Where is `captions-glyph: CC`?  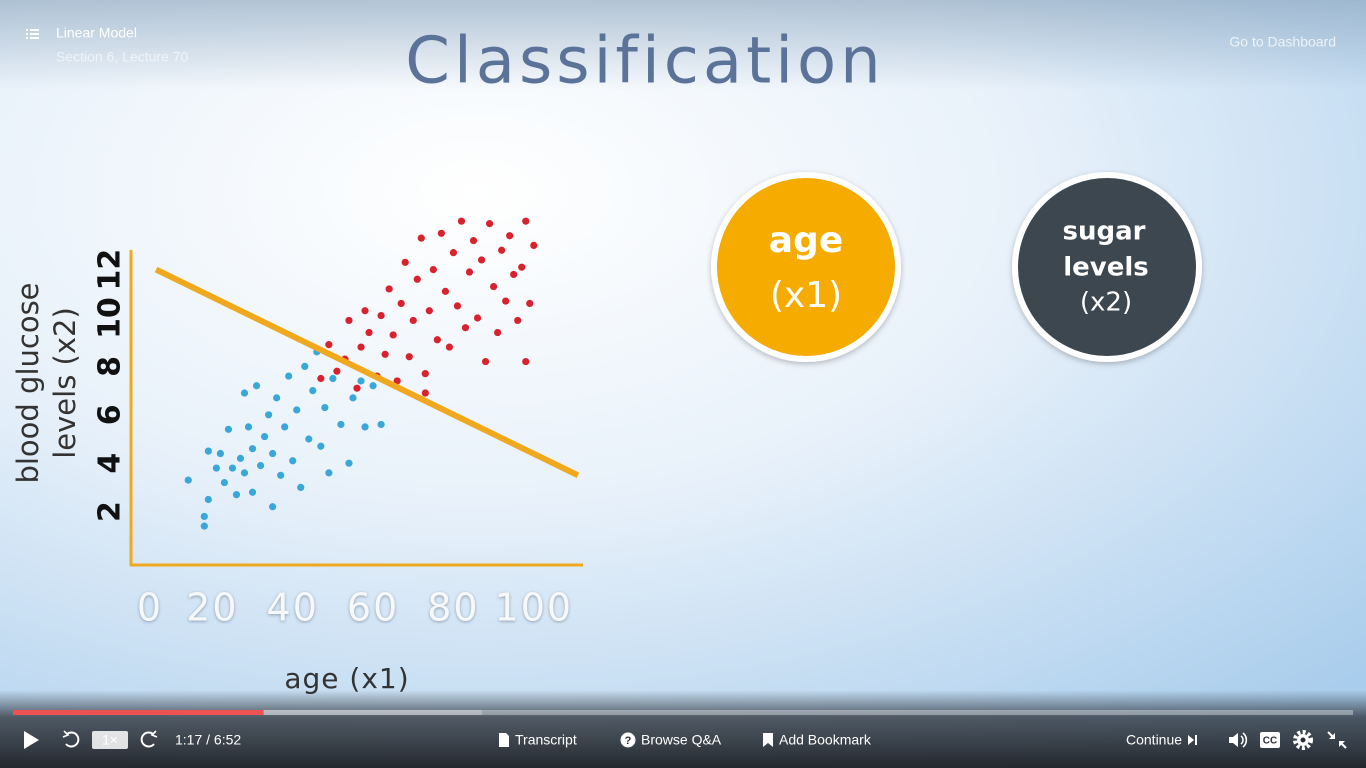
captions-glyph: CC is located at coordinates (1270, 741).